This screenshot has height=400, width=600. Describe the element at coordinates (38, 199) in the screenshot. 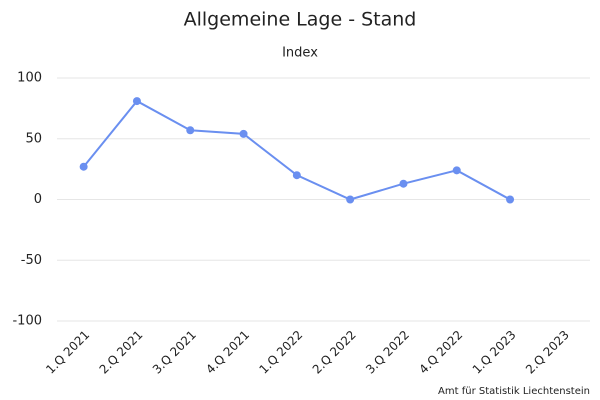

I see `y-tick-label: 0` at that location.